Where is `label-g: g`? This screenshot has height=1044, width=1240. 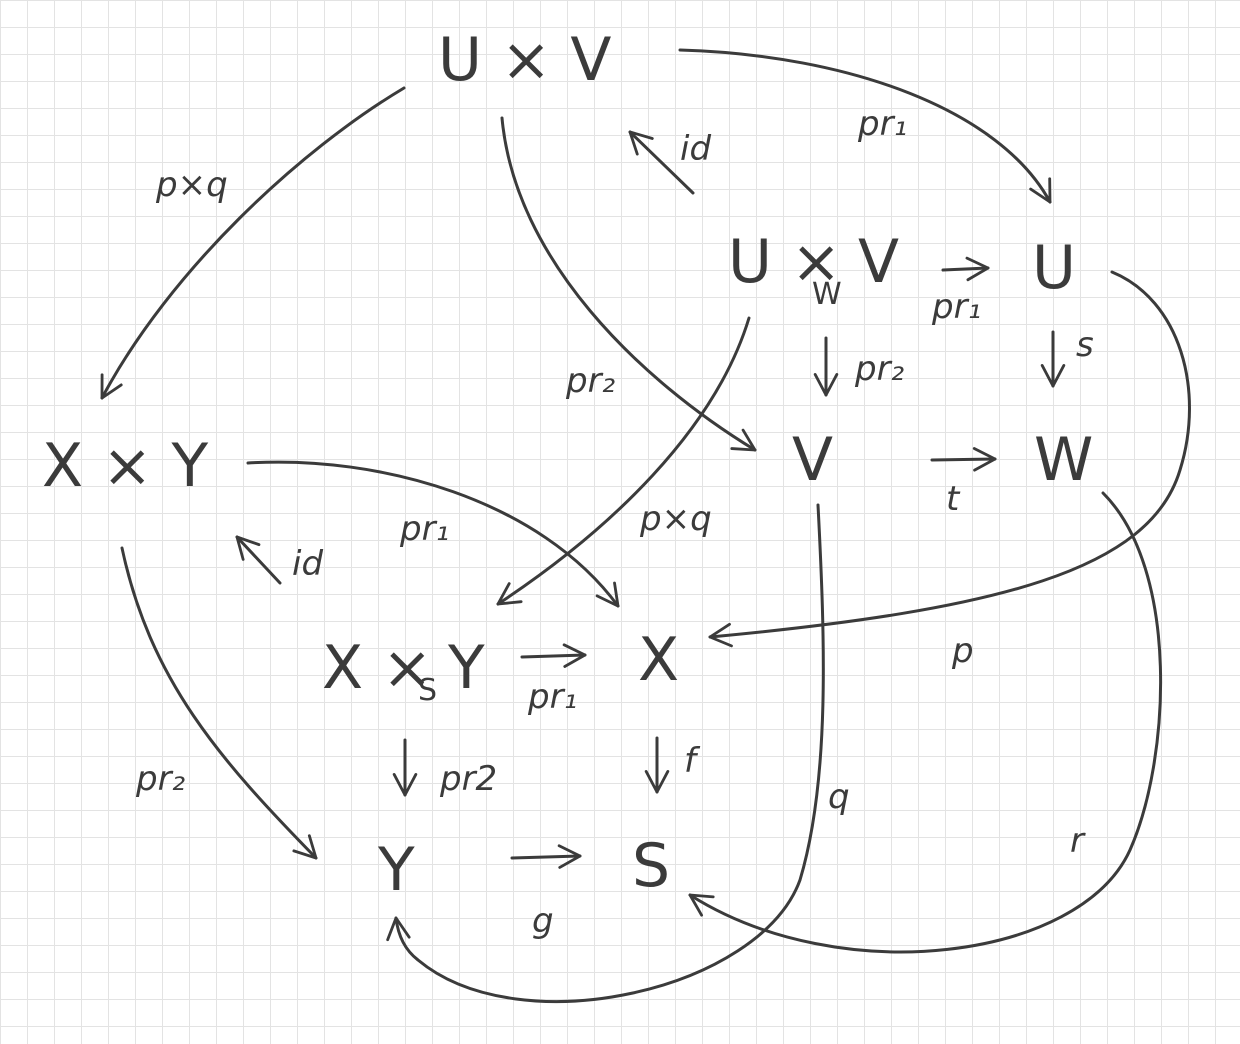
label-g: g is located at coordinates (543, 921).